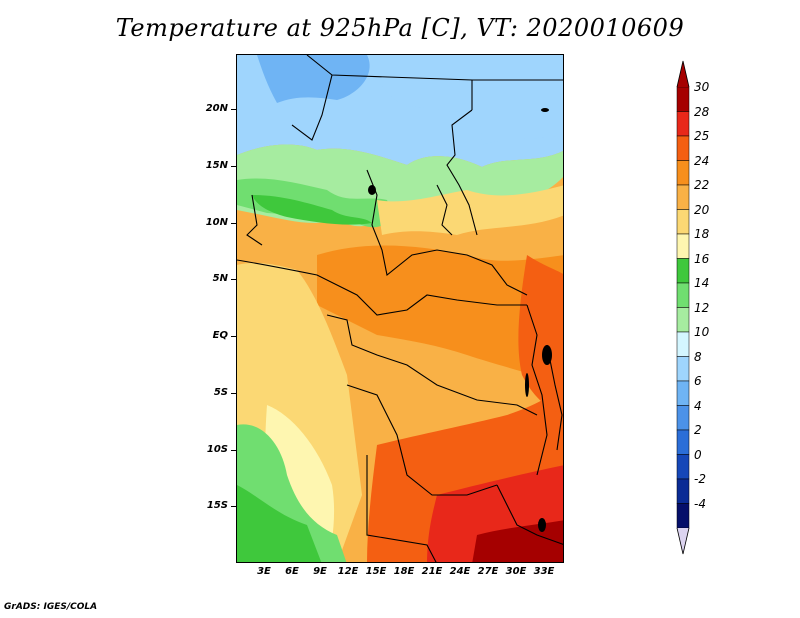  Describe the element at coordinates (292, 571) in the screenshot. I see `lon-label-6e: 6E` at that location.